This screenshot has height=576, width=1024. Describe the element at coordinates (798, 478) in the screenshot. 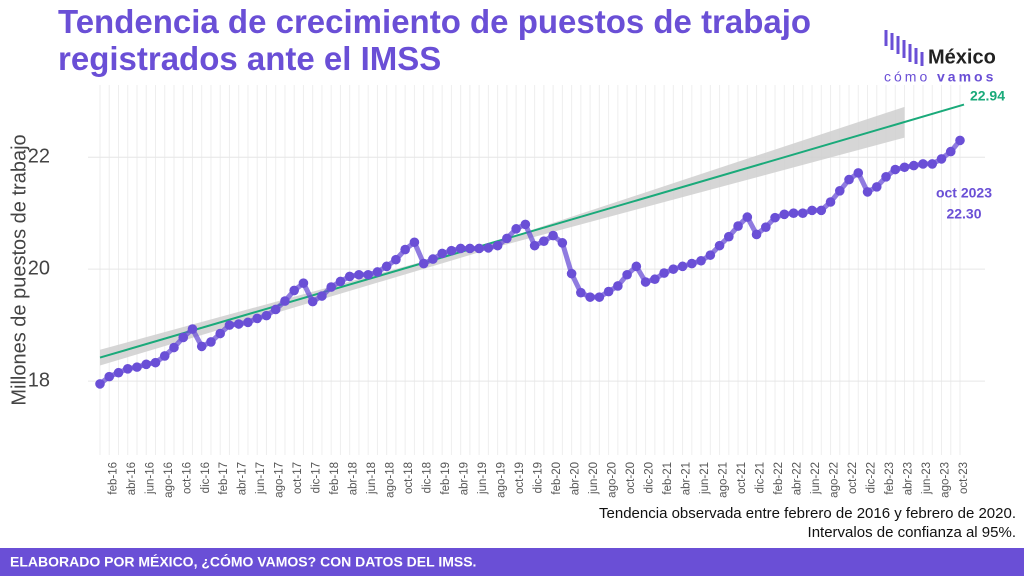

I see `x-tick-label: abr-22` at that location.